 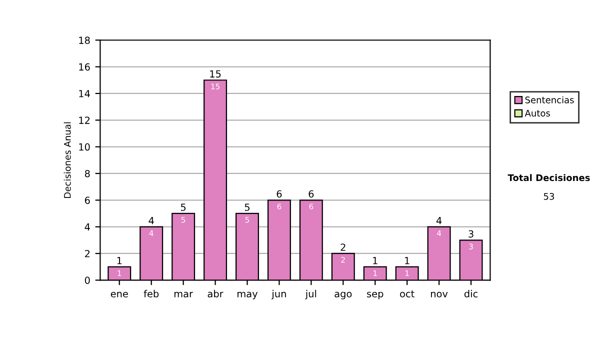 I want to click on x-tick-label: feb, so click(x=151, y=294).